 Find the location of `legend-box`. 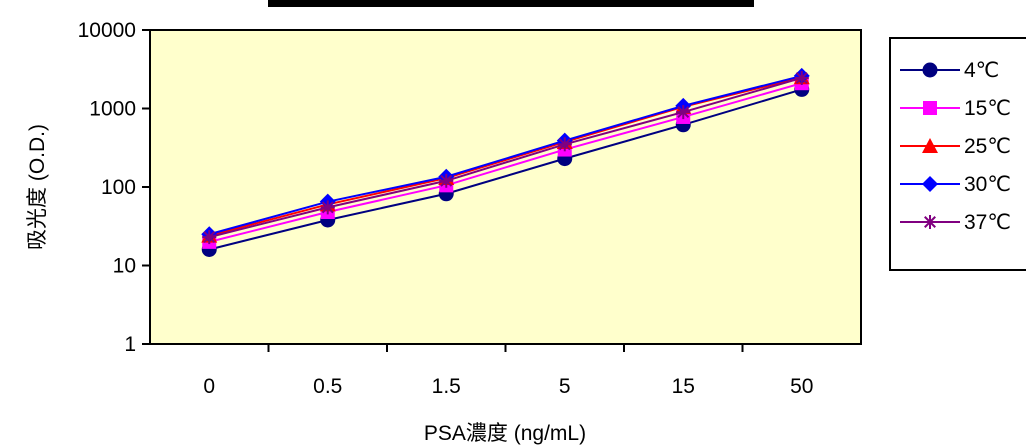

legend-box is located at coordinates (957, 154).